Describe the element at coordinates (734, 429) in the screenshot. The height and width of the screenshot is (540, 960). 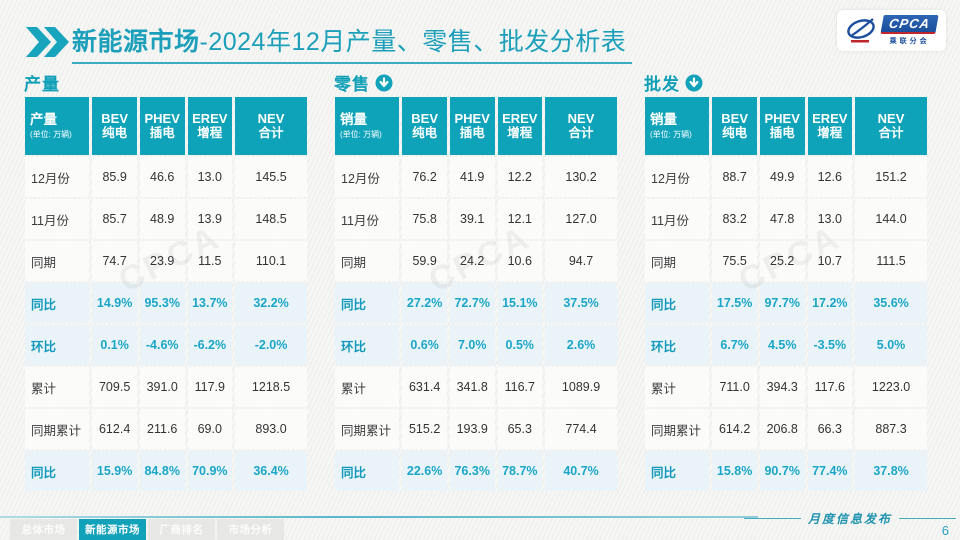
I see `table-cell: 614.2` at that location.